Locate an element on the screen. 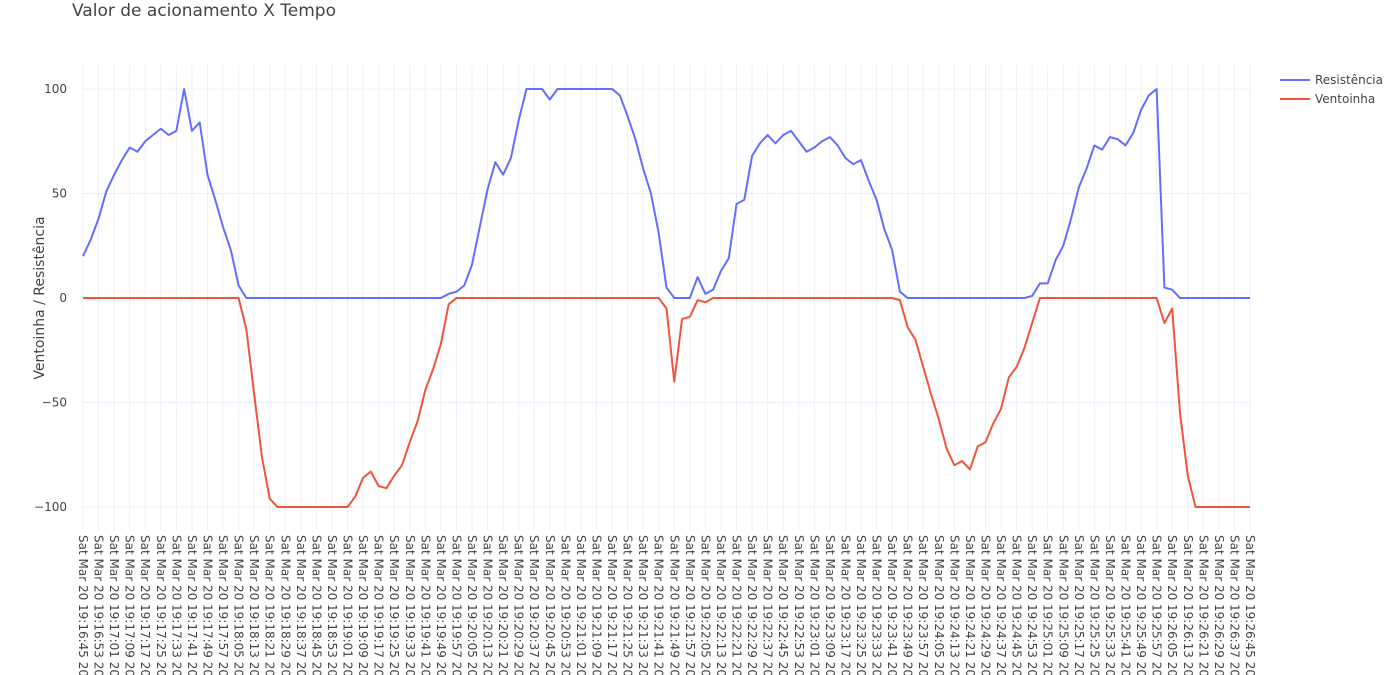 Image resolution: width=1389 pixels, height=675 pixels. x-tick-label: Sat Mar 20 19:20:21 202 is located at coordinates (503, 605).